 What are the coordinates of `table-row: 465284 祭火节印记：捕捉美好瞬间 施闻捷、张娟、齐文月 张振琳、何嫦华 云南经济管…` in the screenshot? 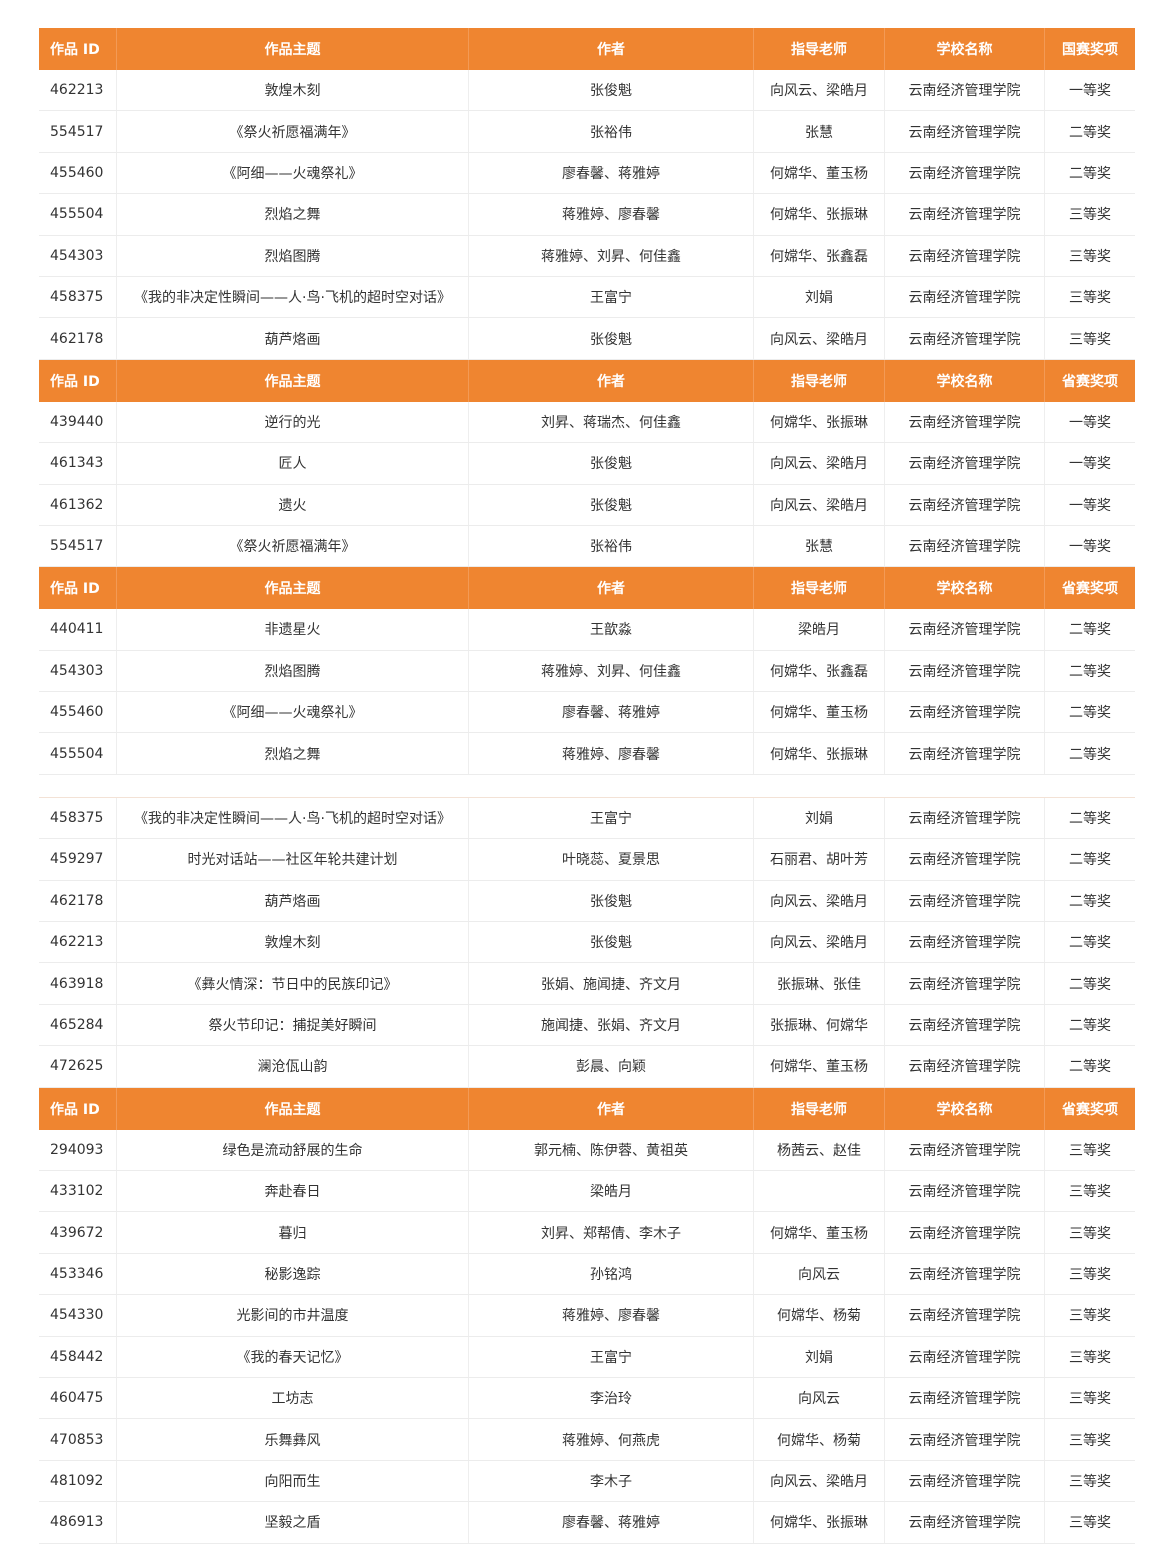 It's located at (587, 1025).